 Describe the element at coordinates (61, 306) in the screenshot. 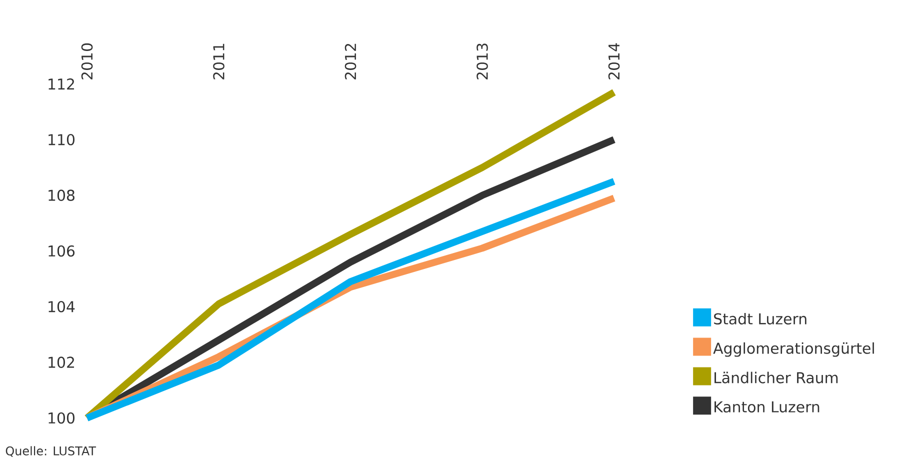

I see `y-tick-label: 104` at that location.